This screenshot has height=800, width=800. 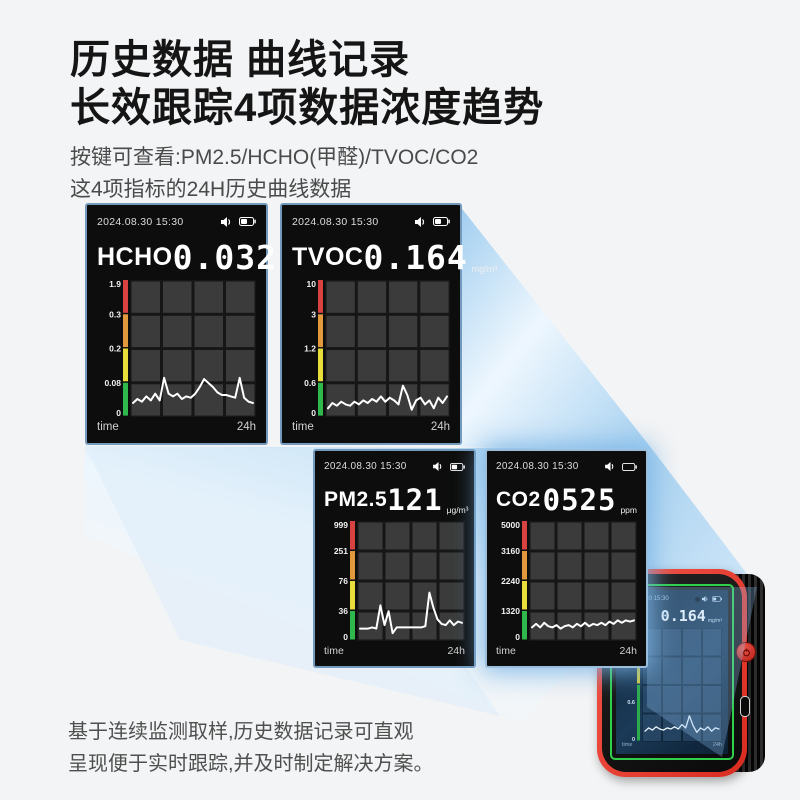 What do you see at coordinates (745, 706) in the screenshot?
I see `usb-c-port` at bounding box center [745, 706].